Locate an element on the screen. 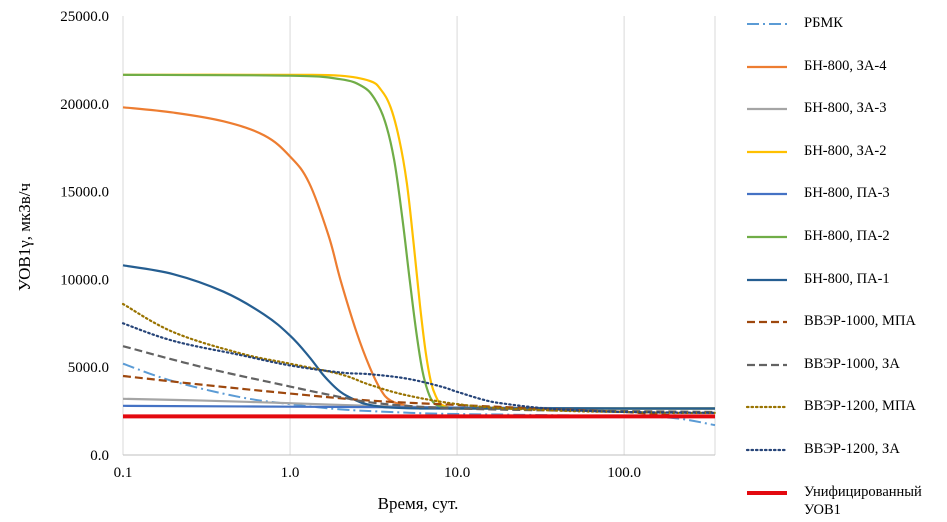 This screenshot has width=947, height=522. legend-label: БН-800, ПА-3 is located at coordinates (847, 193).